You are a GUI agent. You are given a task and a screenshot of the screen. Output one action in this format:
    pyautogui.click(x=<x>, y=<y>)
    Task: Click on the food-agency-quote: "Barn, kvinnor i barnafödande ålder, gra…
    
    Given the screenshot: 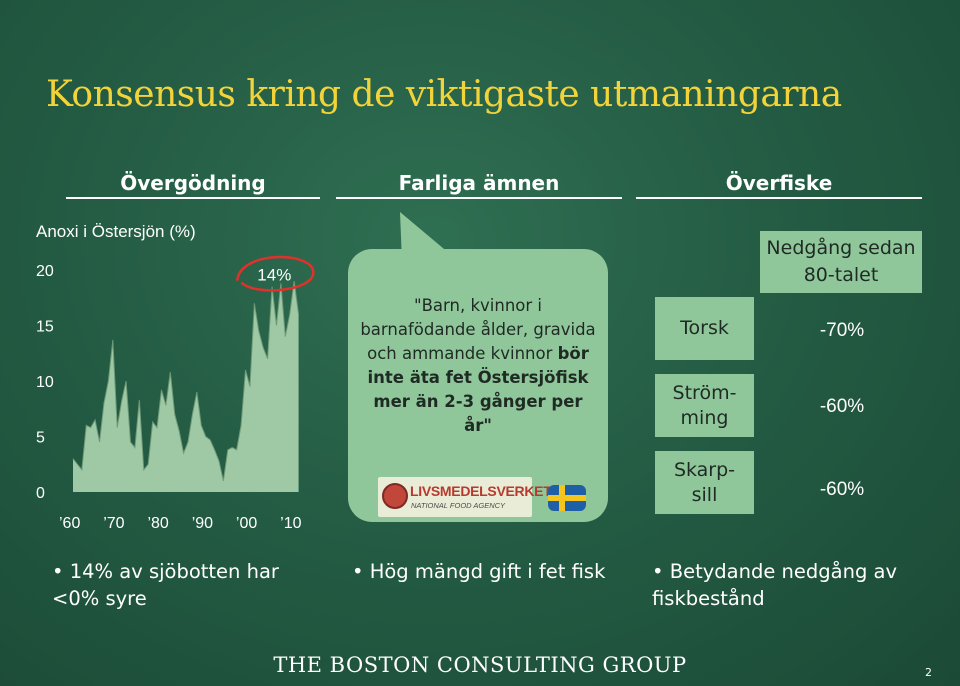 What is the action you would take?
    pyautogui.click(x=478, y=366)
    